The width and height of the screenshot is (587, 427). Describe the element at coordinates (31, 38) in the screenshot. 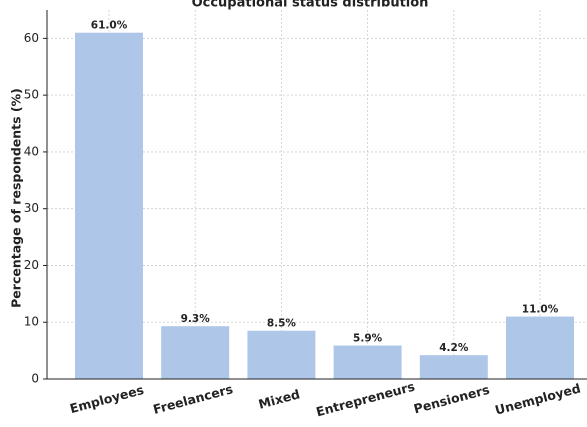

I see `y-tick-label: 60` at that location.